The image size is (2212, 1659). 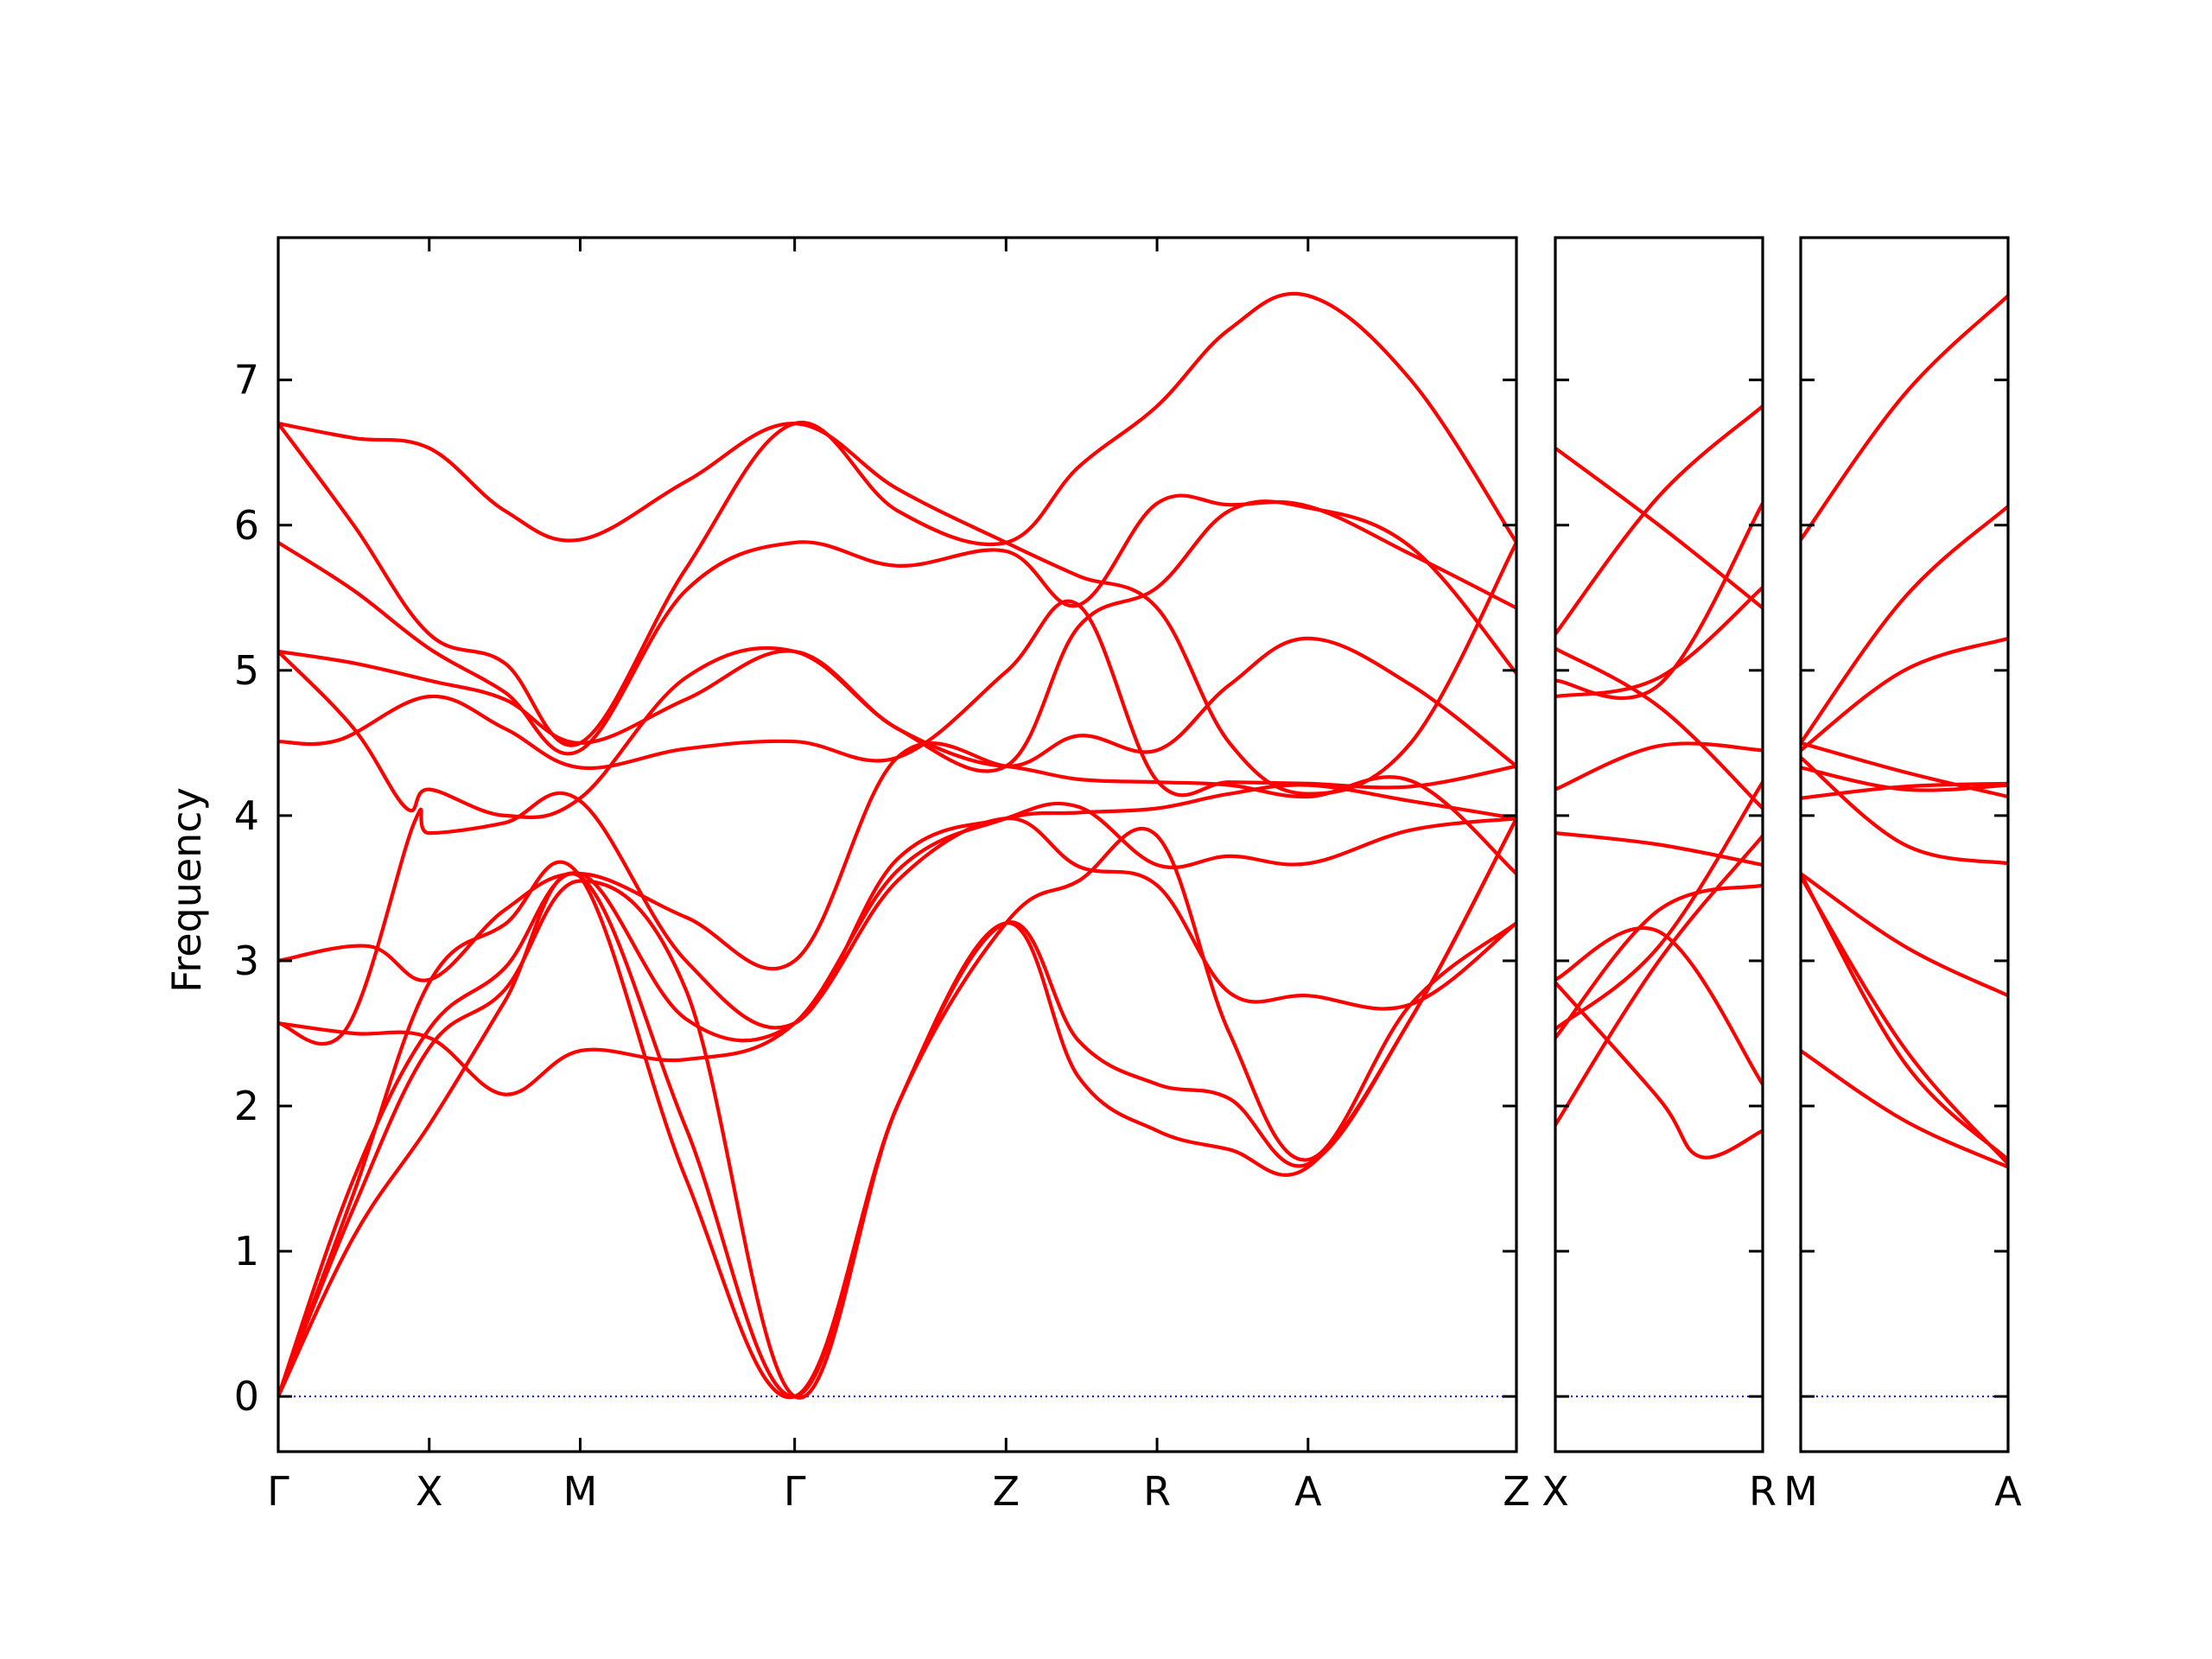 I want to click on y-axis-label: Frequency, so click(x=186, y=890).